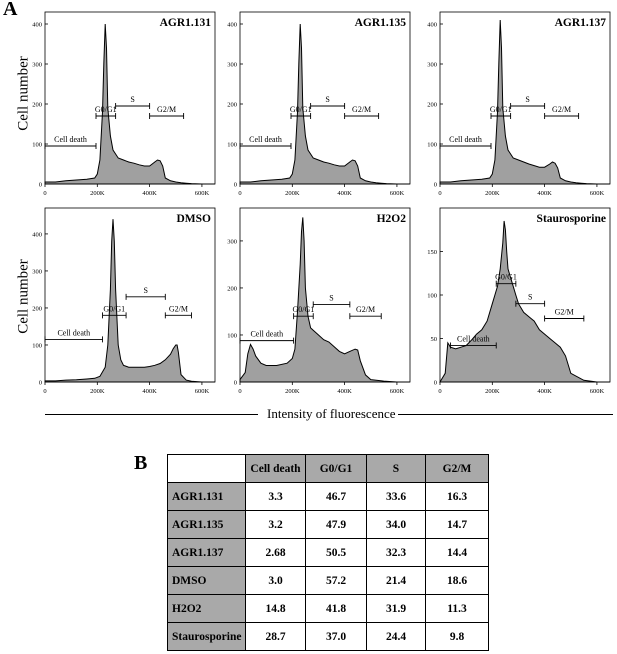  I want to click on column-header: S, so click(396, 468).